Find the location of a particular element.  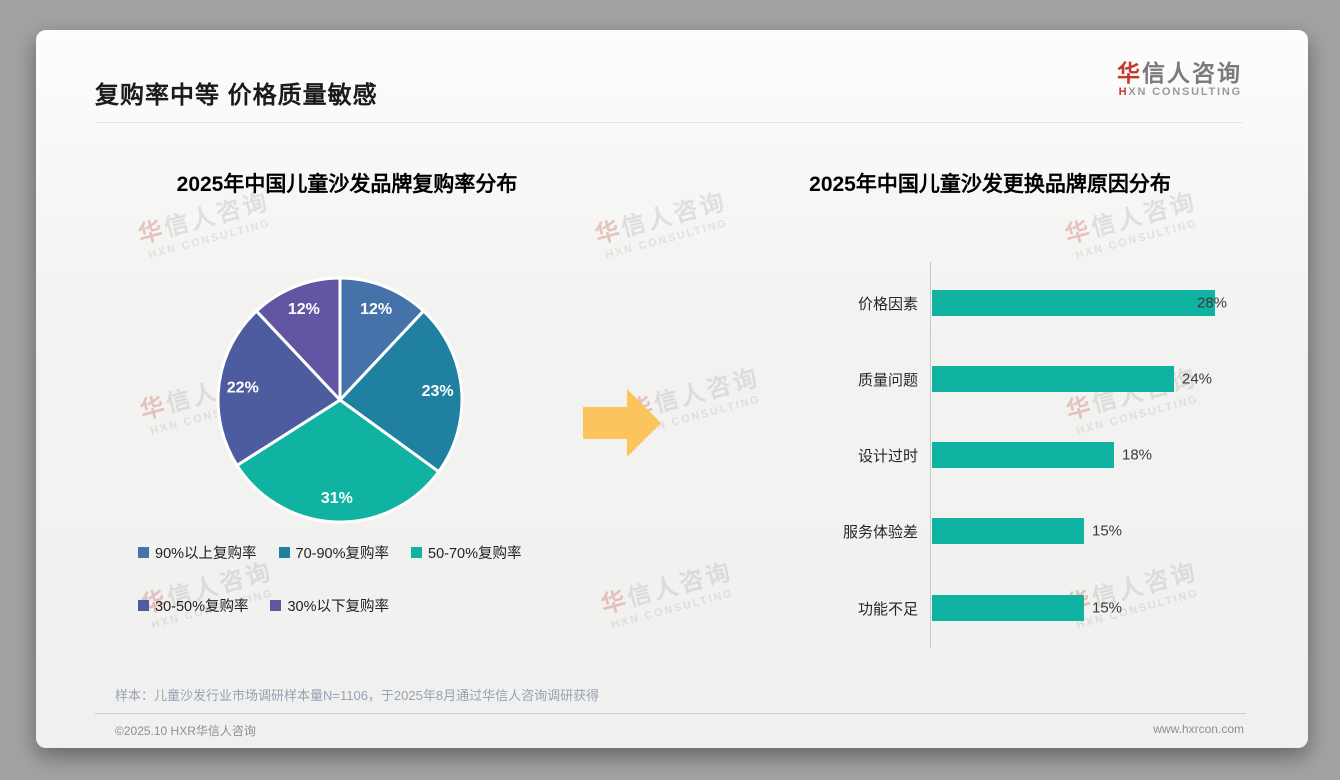

bar-value-label: 24% is located at coordinates (1197, 379).